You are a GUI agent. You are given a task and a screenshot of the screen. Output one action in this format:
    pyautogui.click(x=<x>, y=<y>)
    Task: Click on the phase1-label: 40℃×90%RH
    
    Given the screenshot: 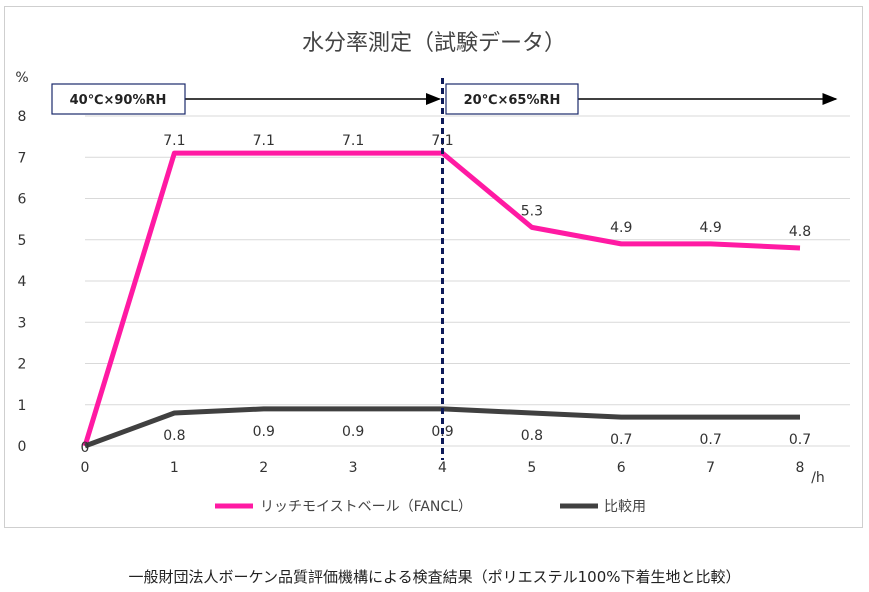 What is the action you would take?
    pyautogui.click(x=118, y=100)
    